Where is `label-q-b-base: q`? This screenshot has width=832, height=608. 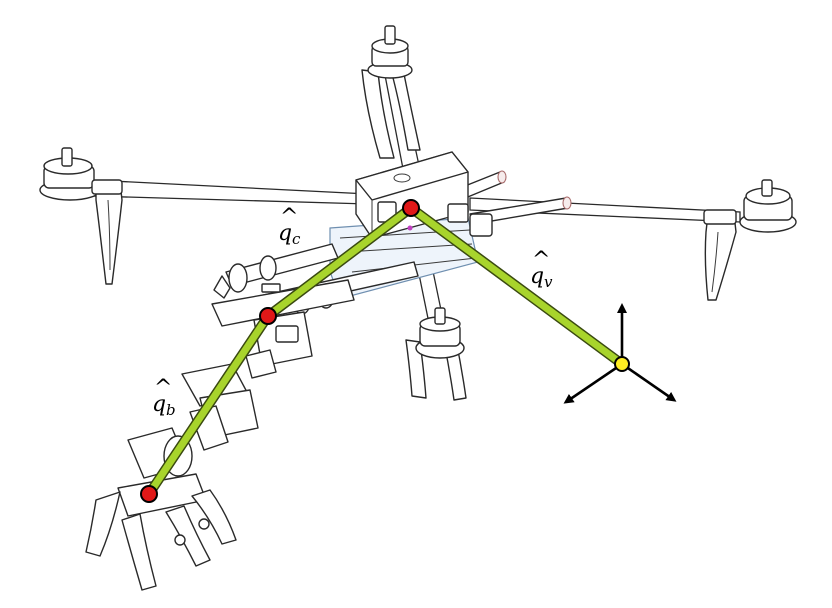
label-q-b-base: q is located at coordinates (159, 404).